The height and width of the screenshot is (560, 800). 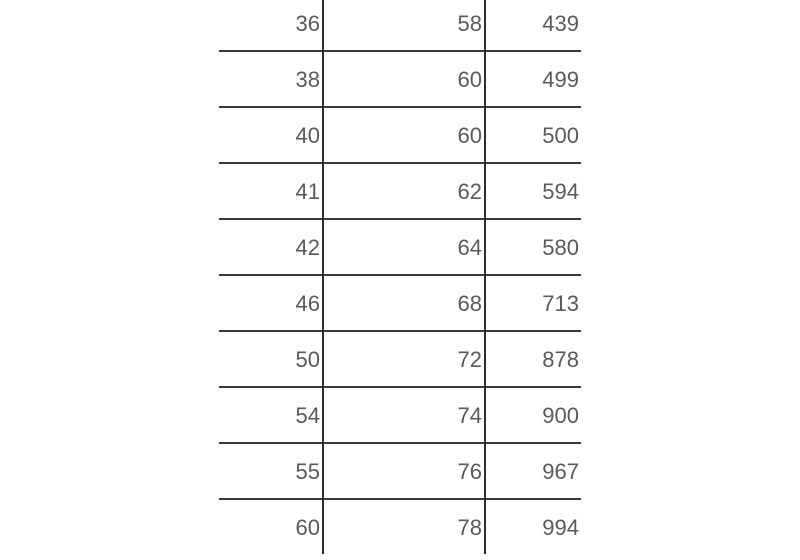 What do you see at coordinates (400, 136) in the screenshot?
I see `table-row: 40 60 500` at bounding box center [400, 136].